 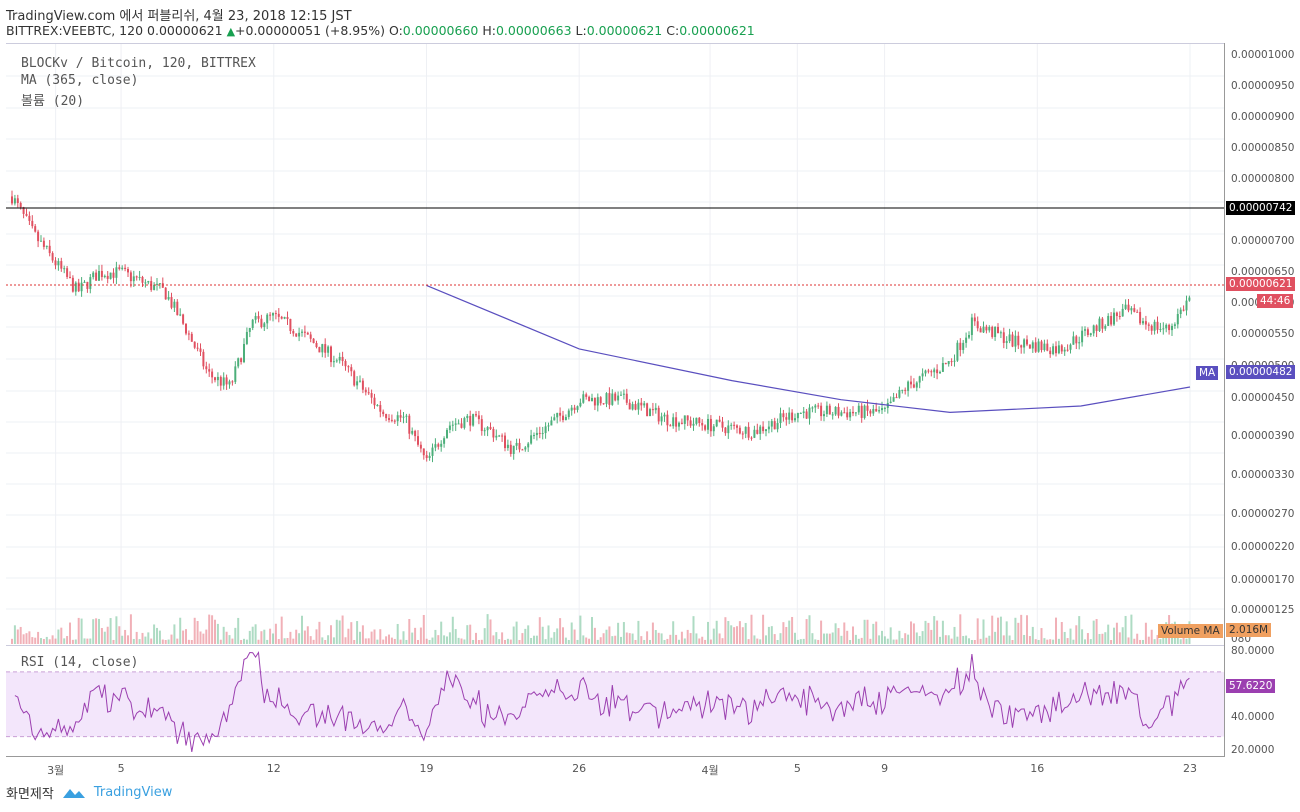 I want to click on time-axis: 3월 5 12 19 26 4월 5 9 16 23, so click(x=615, y=767).